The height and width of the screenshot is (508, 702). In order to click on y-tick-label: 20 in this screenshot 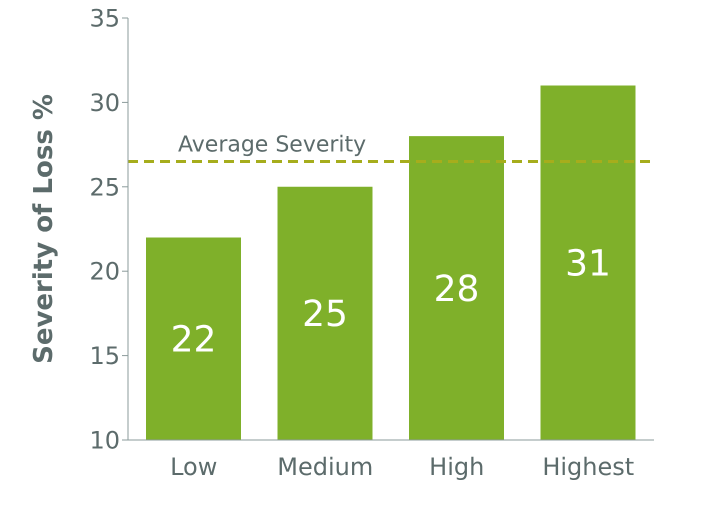, I will do `click(104, 272)`.